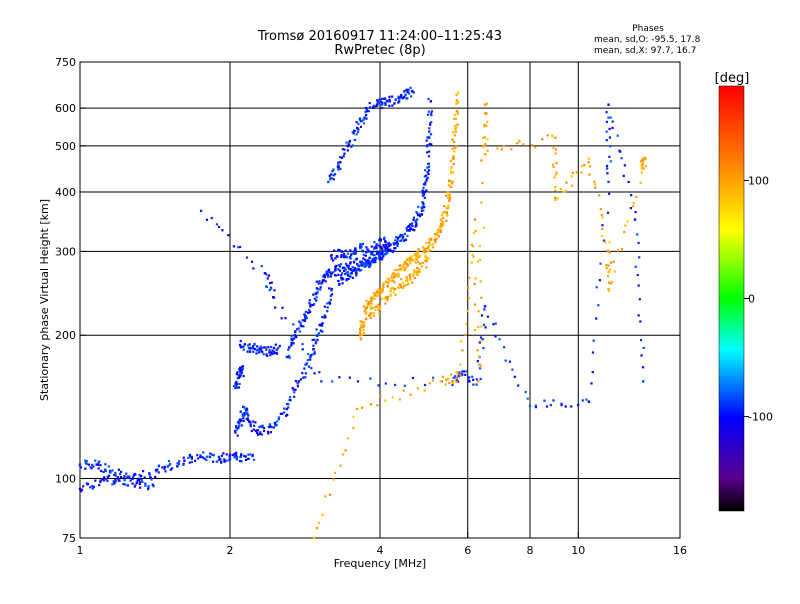  What do you see at coordinates (70, 300) in the screenshot?
I see `y-axis-ticks: 75 100 200 300 400 500 600 750` at bounding box center [70, 300].